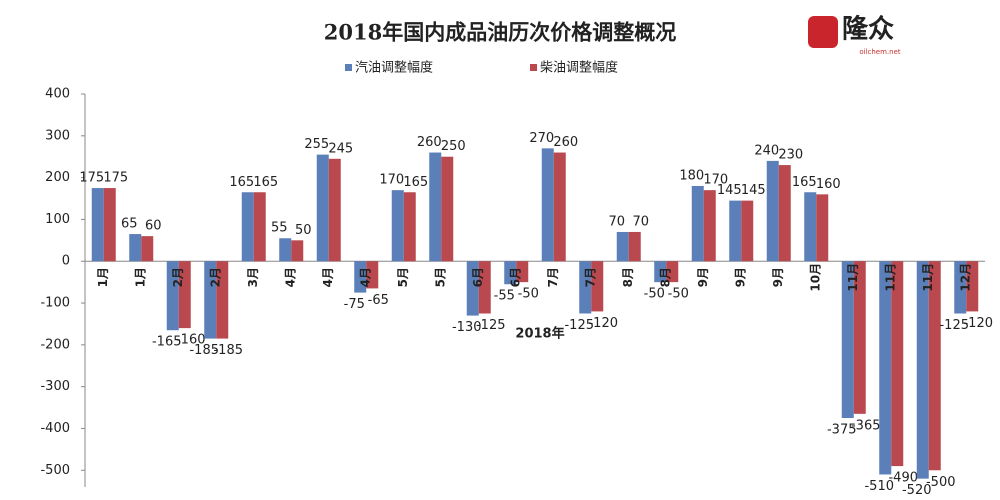 The height and width of the screenshot is (500, 1000). Describe the element at coordinates (966, 277) in the screenshot. I see `x-tick-label: 12月` at that location.